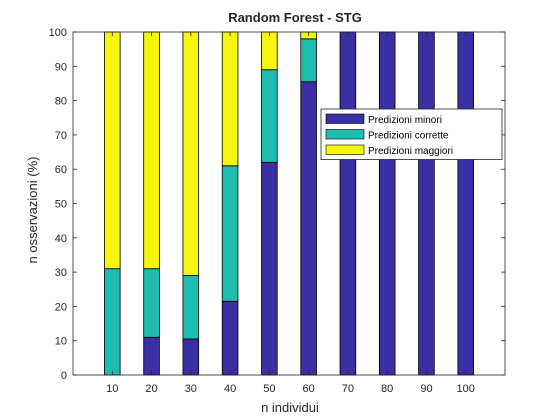 Image resolution: width=560 pixels, height=420 pixels. Describe the element at coordinates (230, 389) in the screenshot. I see `x-tick-label: 40` at that location.